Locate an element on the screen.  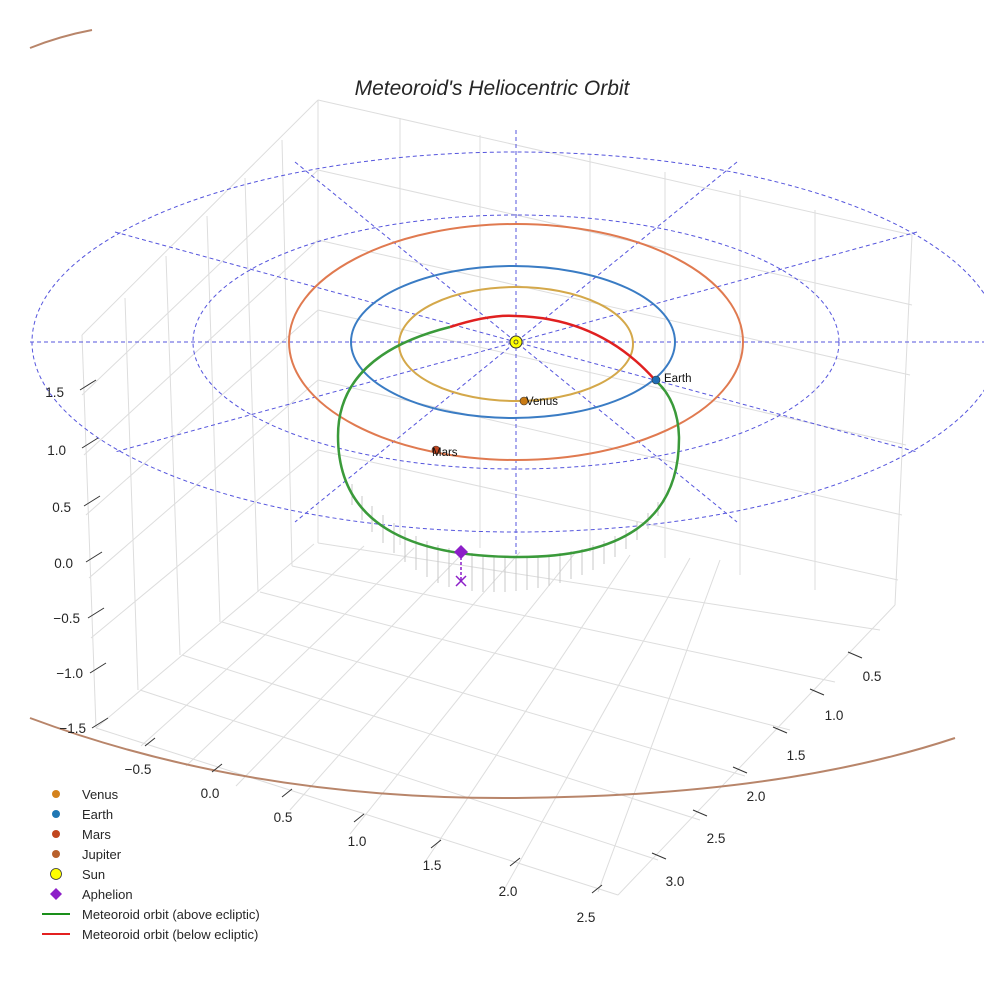
meteoroid-orbit-above is located at coordinates (508, 442).